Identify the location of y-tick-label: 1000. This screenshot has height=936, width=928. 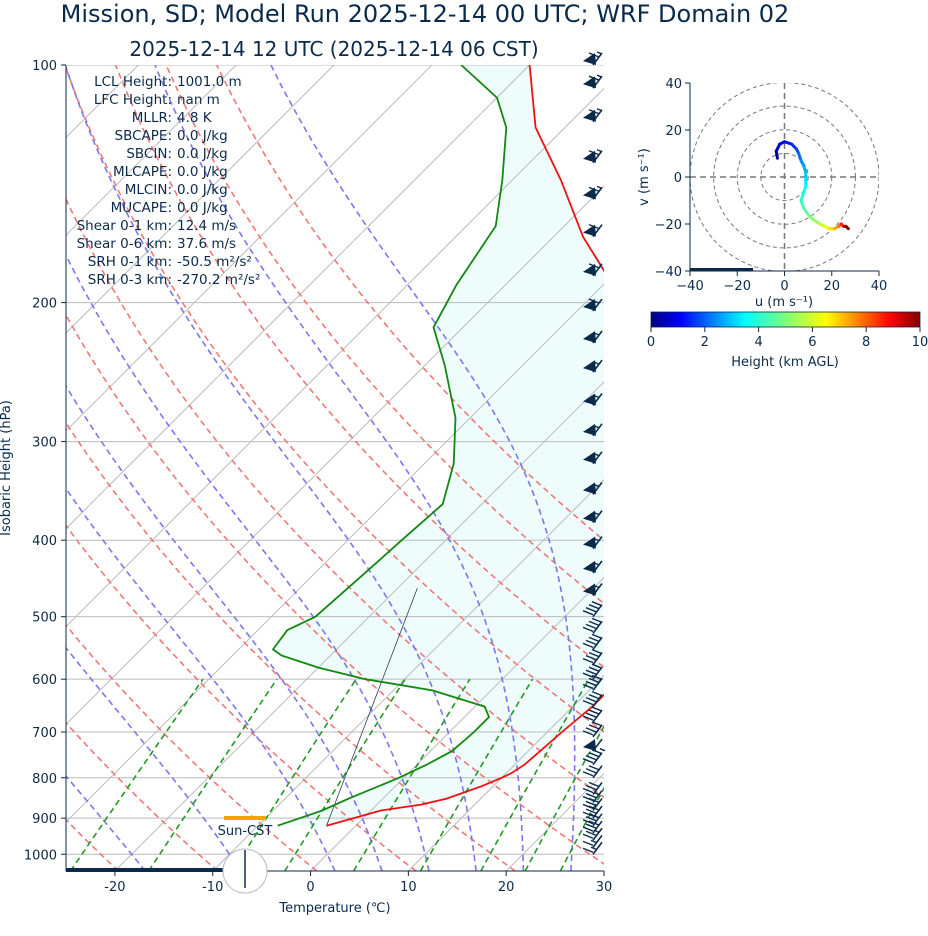
(40, 855).